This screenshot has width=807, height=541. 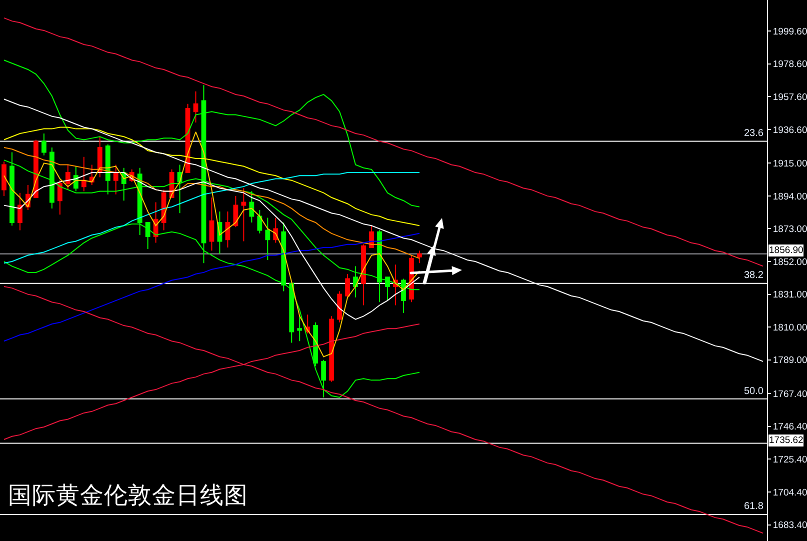 What do you see at coordinates (786, 440) in the screenshot?
I see `ref-line-label: 1735.62` at bounding box center [786, 440].